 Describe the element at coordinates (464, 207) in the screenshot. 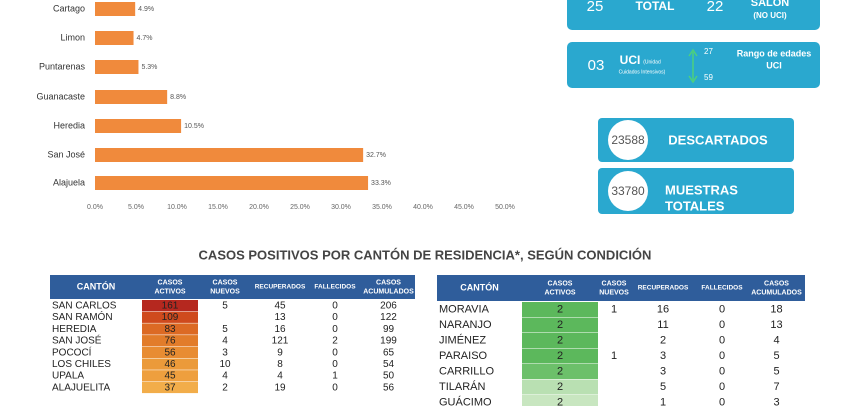

I see `x-tick-label: 45.0%` at that location.